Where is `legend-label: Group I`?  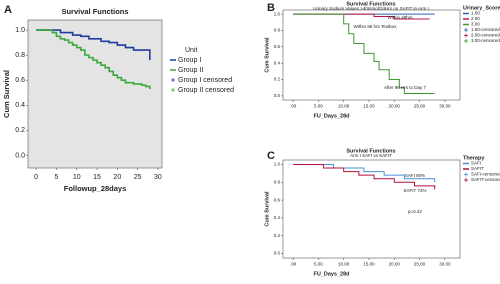
legend-label: Group I is located at coordinates (189, 60).